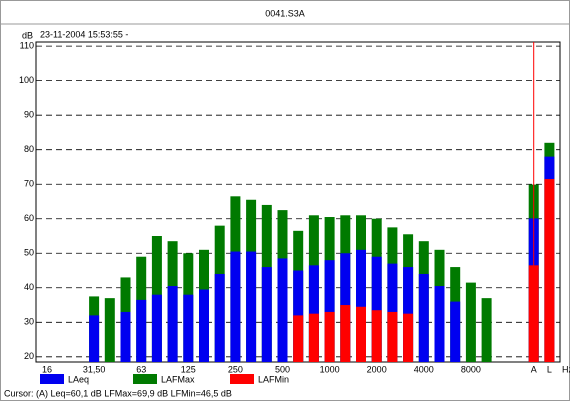 Image resolution: width=570 pixels, height=406 pixels. I want to click on y-axis-label: dB, so click(27, 35).